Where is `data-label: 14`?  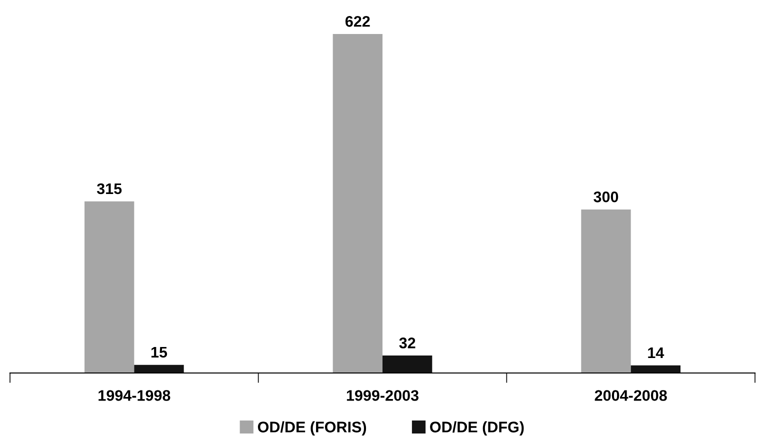 data-label: 14 is located at coordinates (656, 353).